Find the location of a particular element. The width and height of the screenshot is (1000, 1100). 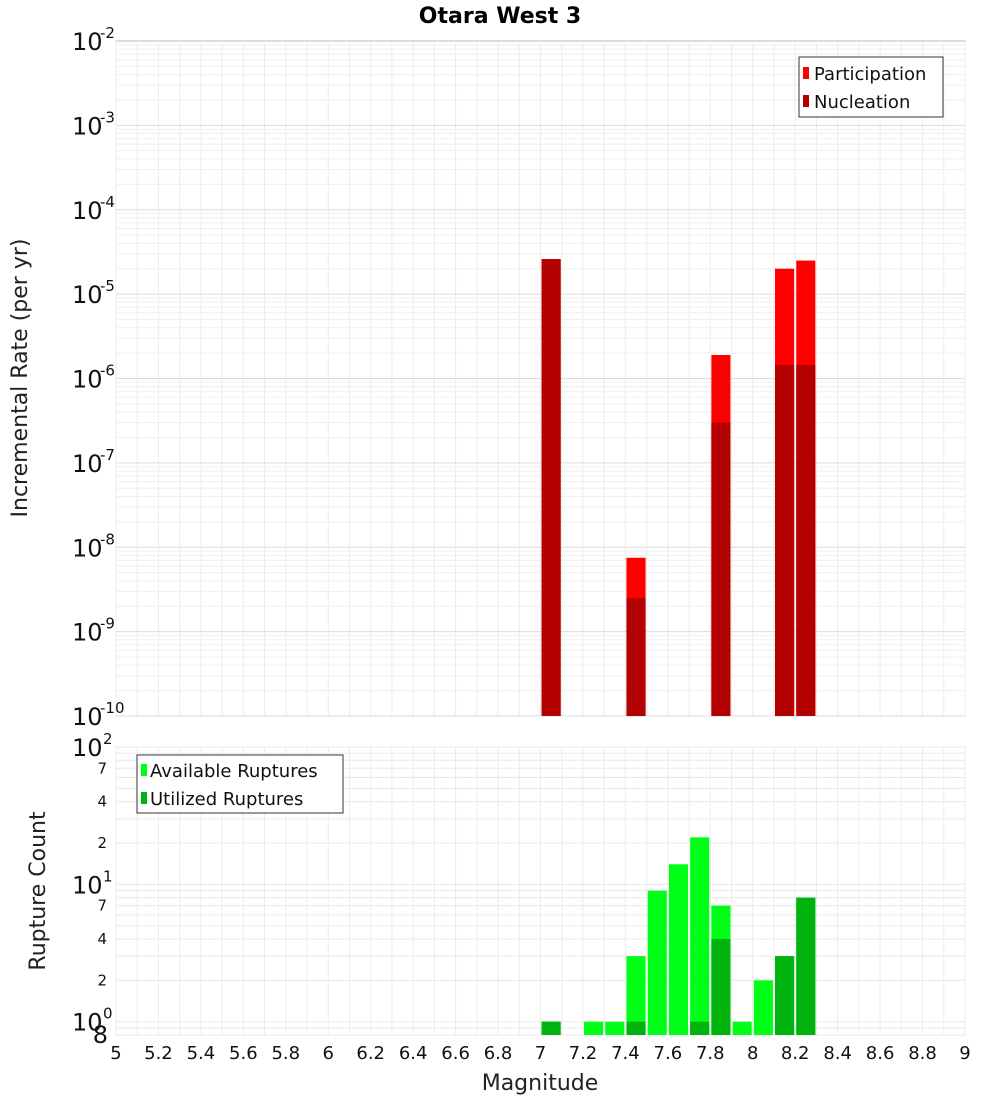

top-y-tick-exponent: -9 is located at coordinates (107, 624).